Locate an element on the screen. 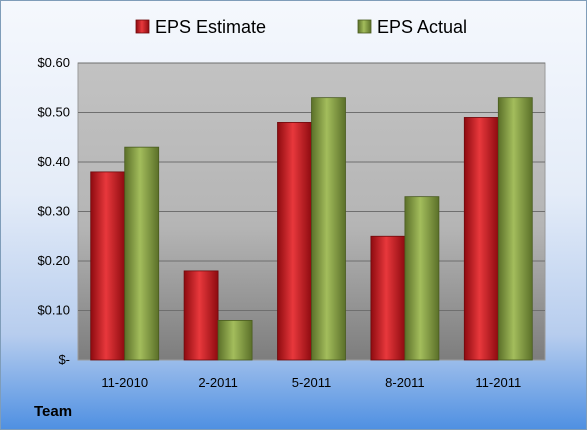  x-tick-label: 5-2011 is located at coordinates (312, 382).